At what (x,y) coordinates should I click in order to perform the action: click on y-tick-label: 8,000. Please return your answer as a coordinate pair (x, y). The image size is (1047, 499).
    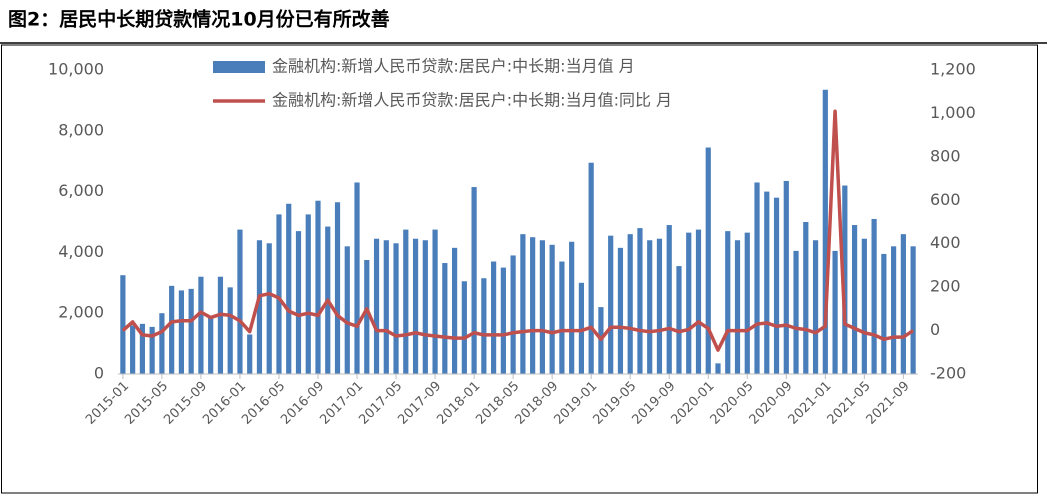
    Looking at the image, I should click on (81, 129).